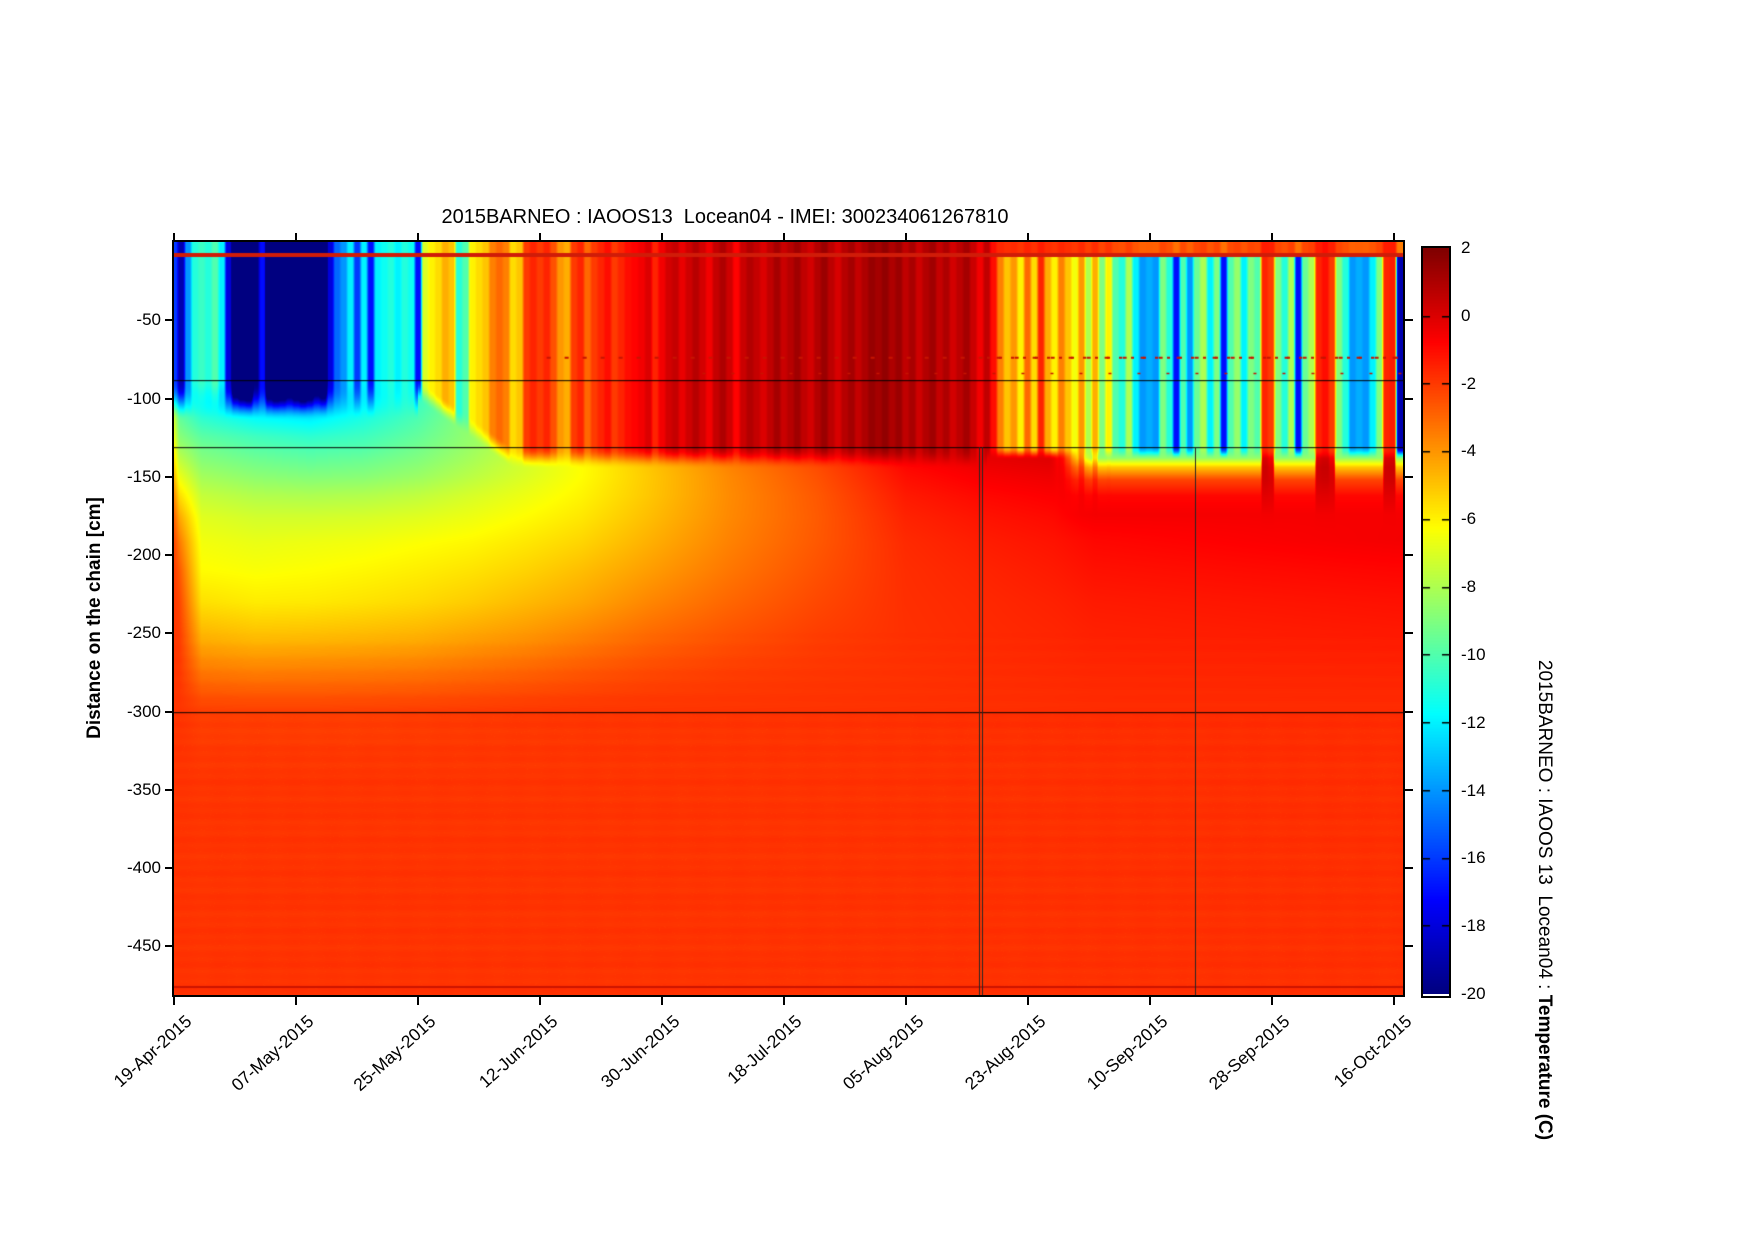 The image size is (1756, 1243). Describe the element at coordinates (1473, 790) in the screenshot. I see `colorbar-tick-label: -14` at that location.